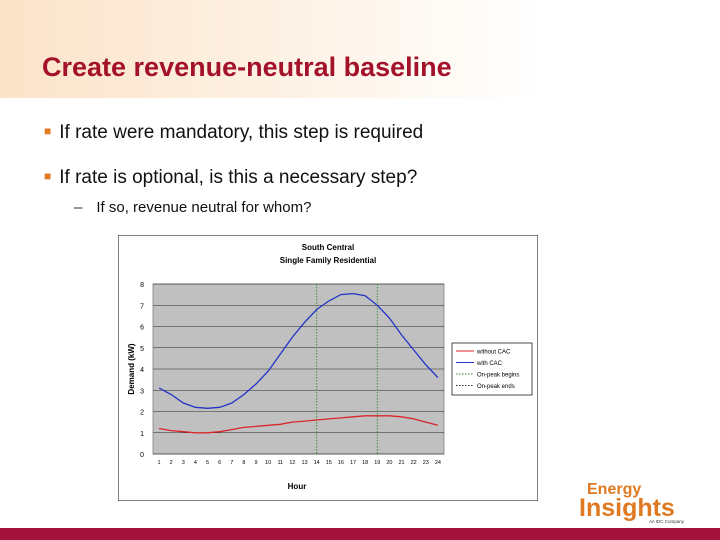 The height and width of the screenshot is (540, 720). What do you see at coordinates (493, 352) in the screenshot?
I see `legend-label: without CAC` at bounding box center [493, 352].